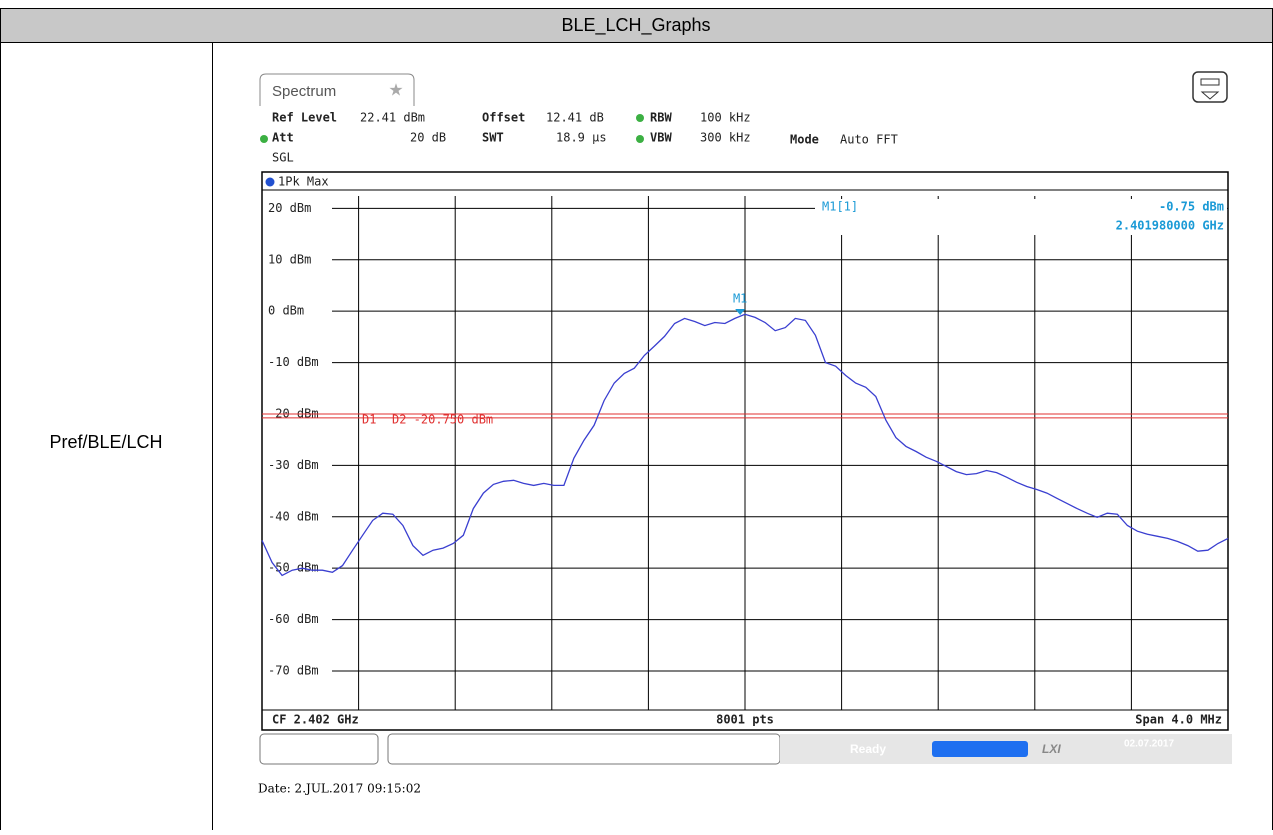  What do you see at coordinates (105, 442) in the screenshot?
I see `row-label: Pref/BLE/LCH` at bounding box center [105, 442].